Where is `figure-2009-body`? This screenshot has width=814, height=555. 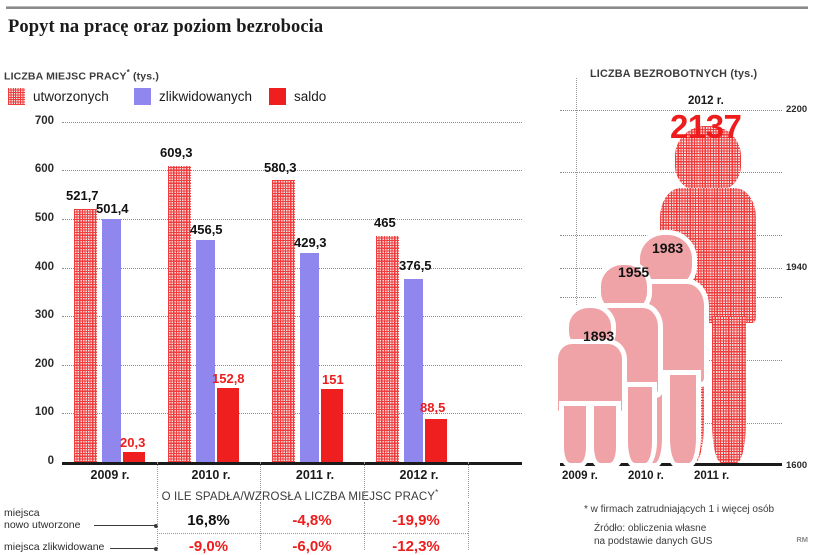 figure-2009-body is located at coordinates (590, 378).